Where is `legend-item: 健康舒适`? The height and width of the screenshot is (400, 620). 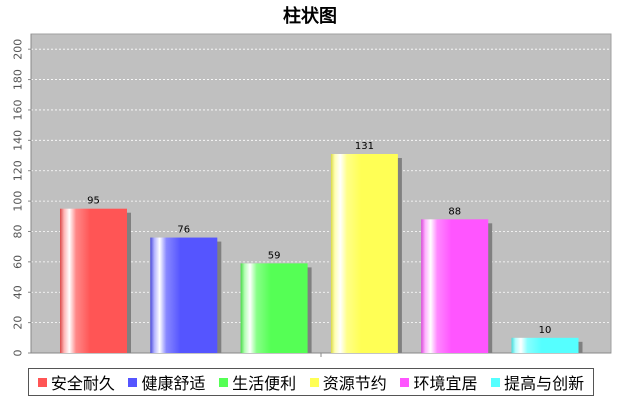
legend-item: 健康舒适 is located at coordinates (166, 382).